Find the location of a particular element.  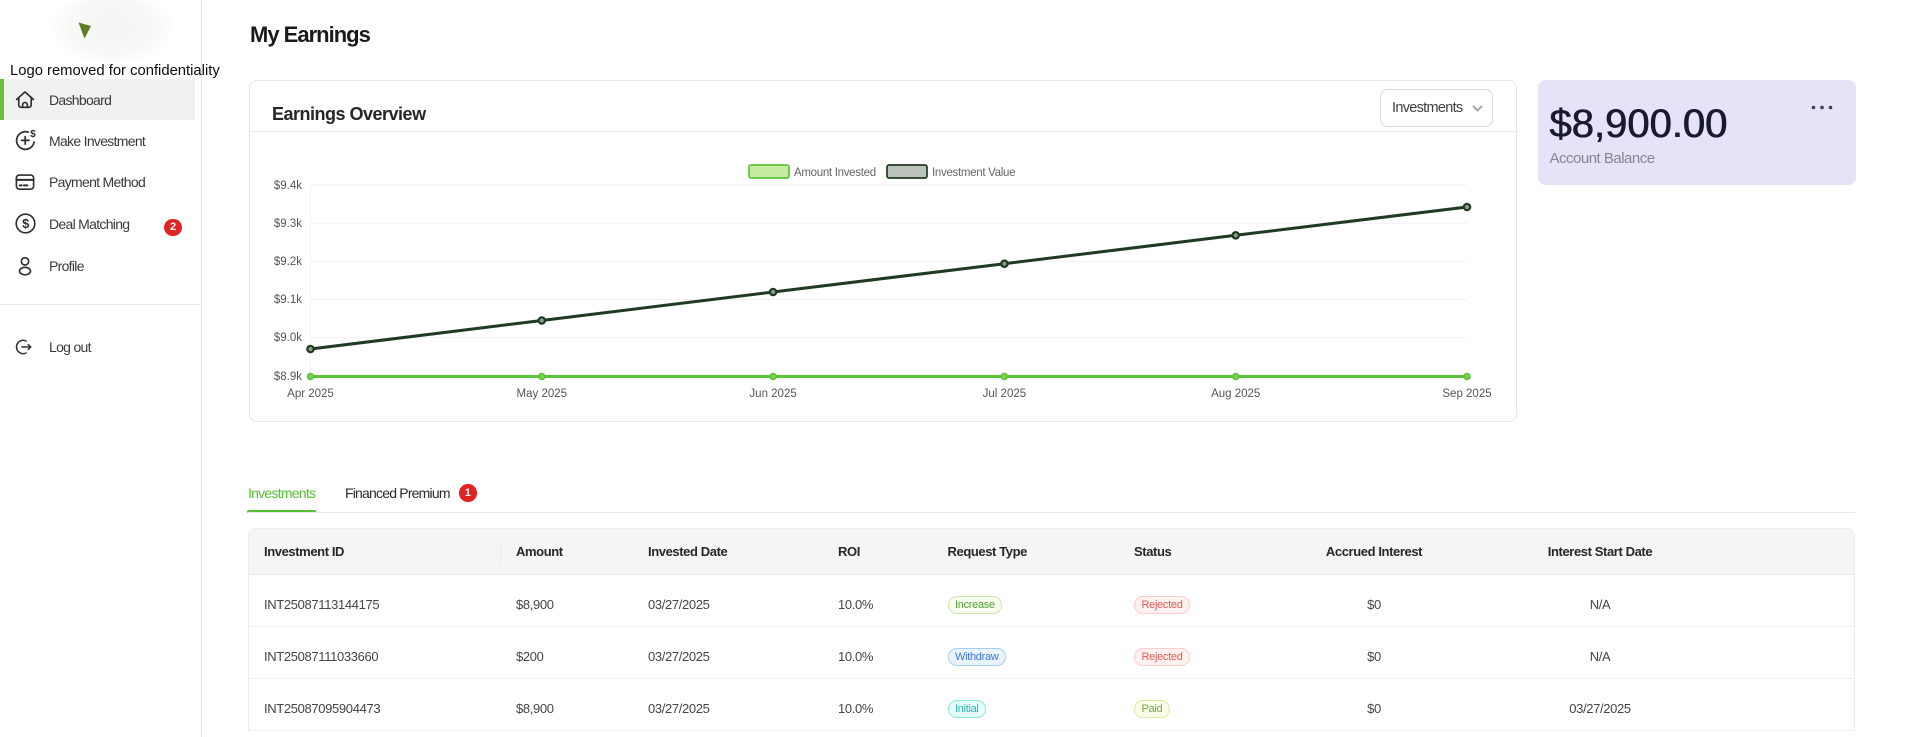

svg-text: Jun 2025 is located at coordinates (772, 394).